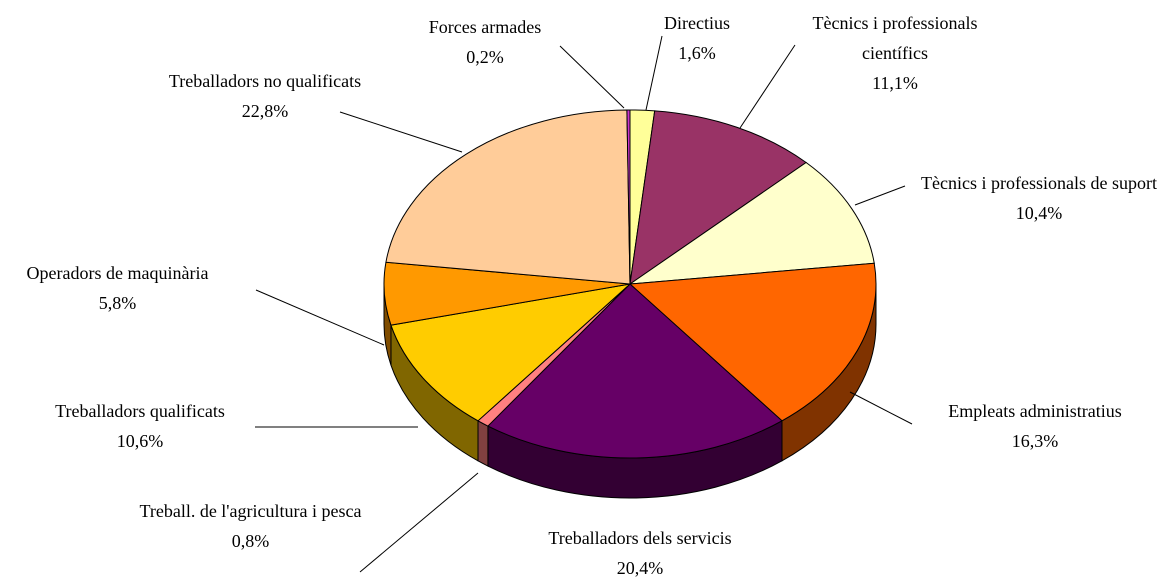 The height and width of the screenshot is (581, 1168). Describe the element at coordinates (1035, 441) in the screenshot. I see `value-label: 16,3%` at that location.